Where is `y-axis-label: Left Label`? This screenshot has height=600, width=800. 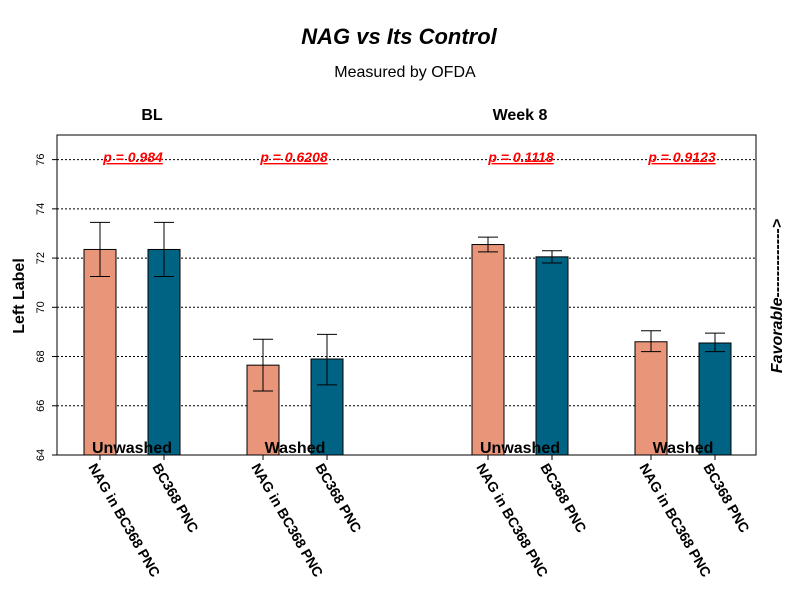
y-axis-label: Left Label is located at coordinates (19, 296).